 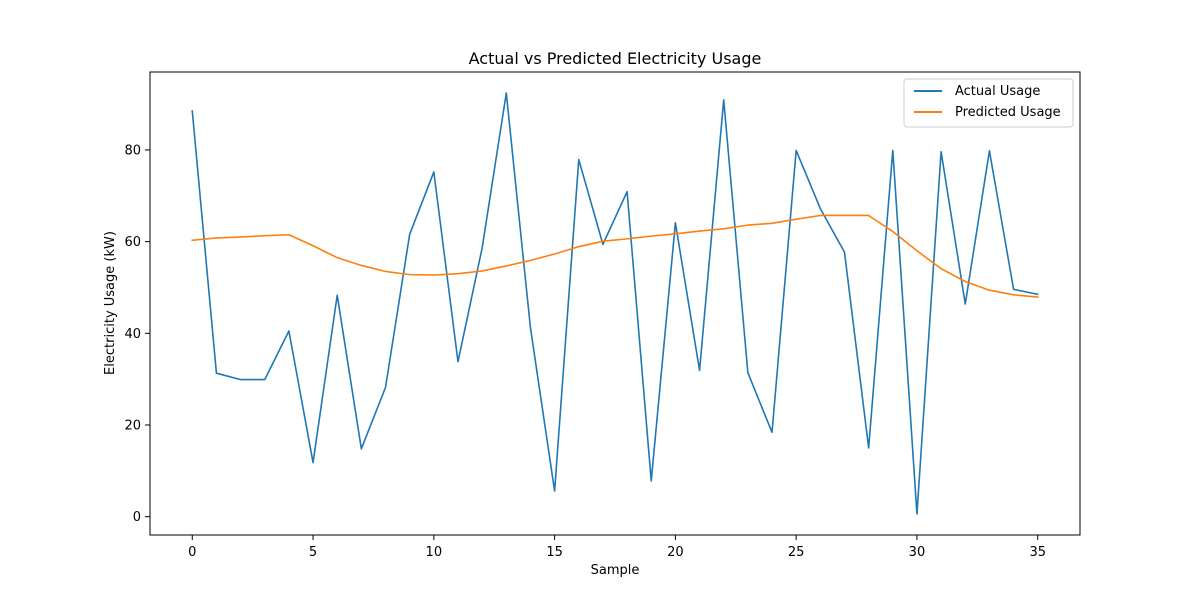 I want to click on x-tick-label: 30, so click(x=917, y=552).